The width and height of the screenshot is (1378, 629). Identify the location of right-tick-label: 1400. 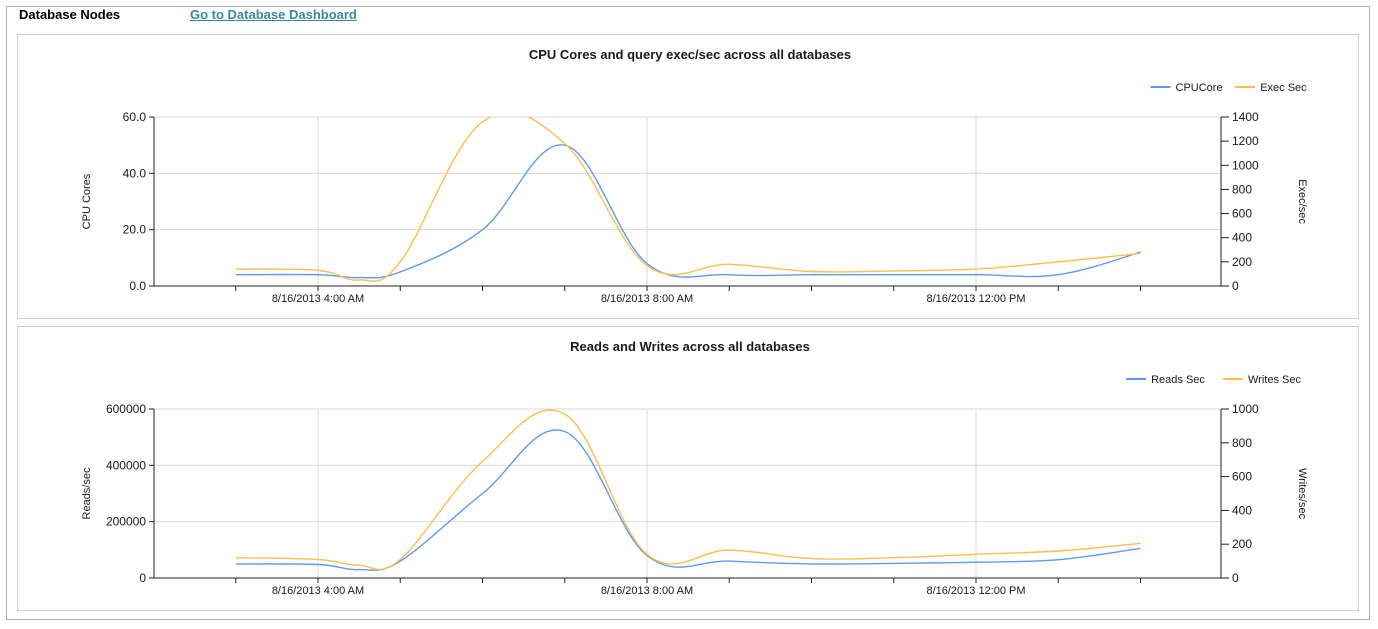
(1245, 117).